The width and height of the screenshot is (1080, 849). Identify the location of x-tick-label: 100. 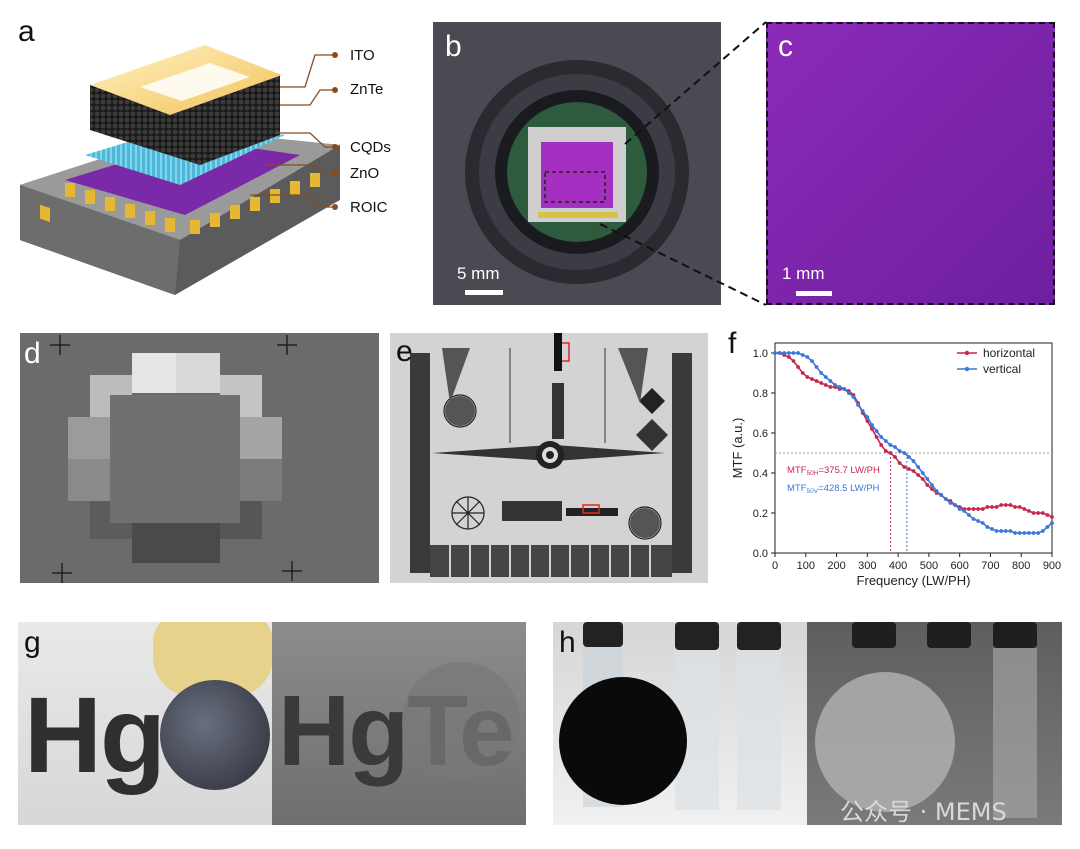
(806, 566).